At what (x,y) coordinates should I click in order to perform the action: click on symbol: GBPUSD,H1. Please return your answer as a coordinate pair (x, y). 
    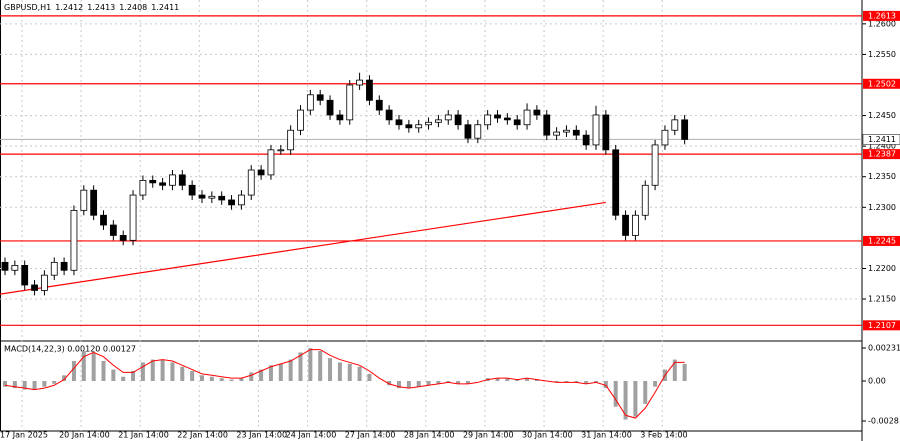
    Looking at the image, I should click on (27, 7).